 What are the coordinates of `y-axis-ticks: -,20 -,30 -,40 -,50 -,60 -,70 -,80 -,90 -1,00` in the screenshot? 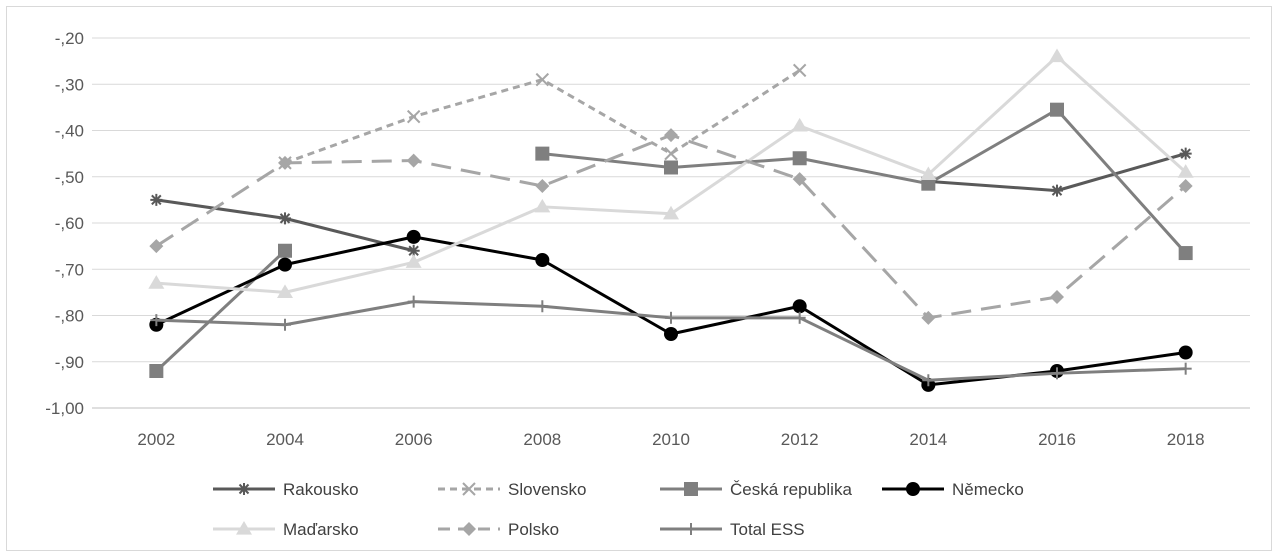 It's located at (64, 223).